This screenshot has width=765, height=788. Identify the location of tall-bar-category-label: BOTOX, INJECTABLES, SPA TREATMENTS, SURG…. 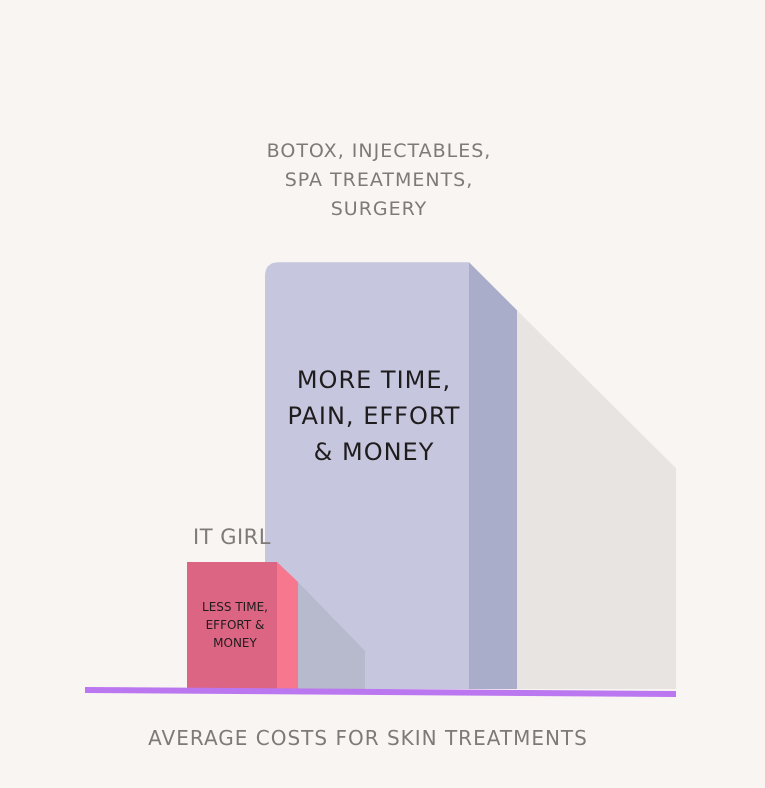
(379, 180).